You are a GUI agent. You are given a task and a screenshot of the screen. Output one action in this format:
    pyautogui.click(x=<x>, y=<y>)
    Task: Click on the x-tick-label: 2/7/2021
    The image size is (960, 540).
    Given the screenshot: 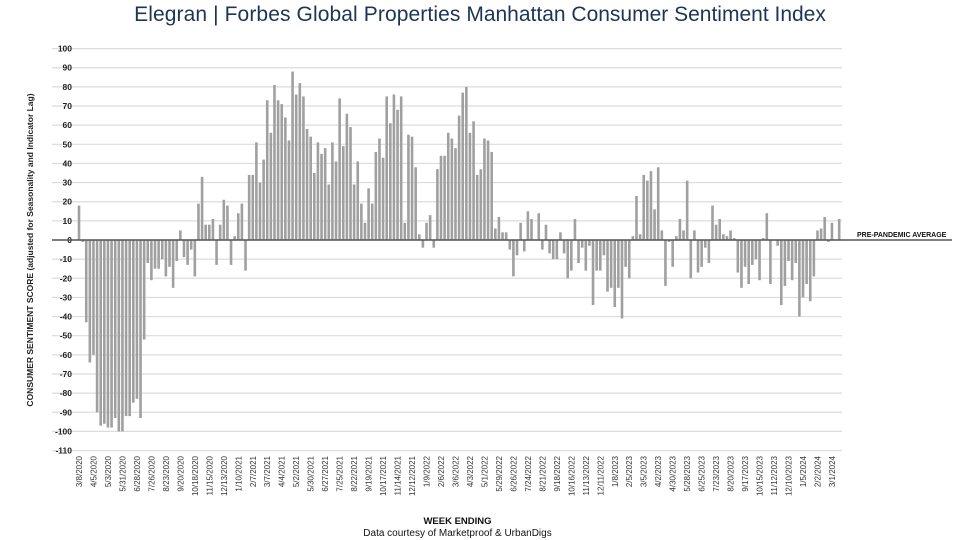 What is the action you would take?
    pyautogui.click(x=253, y=471)
    